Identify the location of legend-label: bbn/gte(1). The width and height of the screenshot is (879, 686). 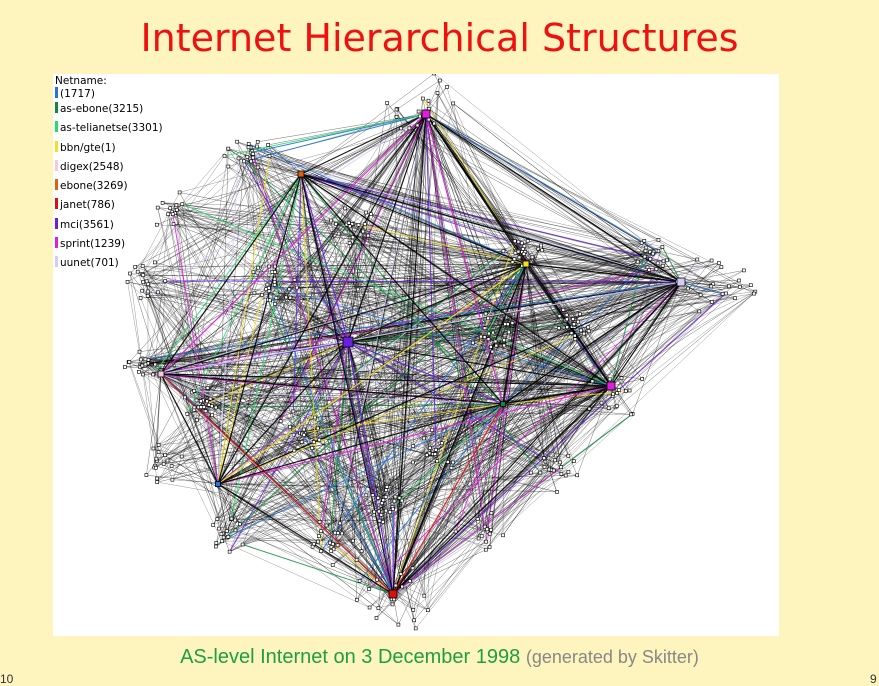
(88, 148).